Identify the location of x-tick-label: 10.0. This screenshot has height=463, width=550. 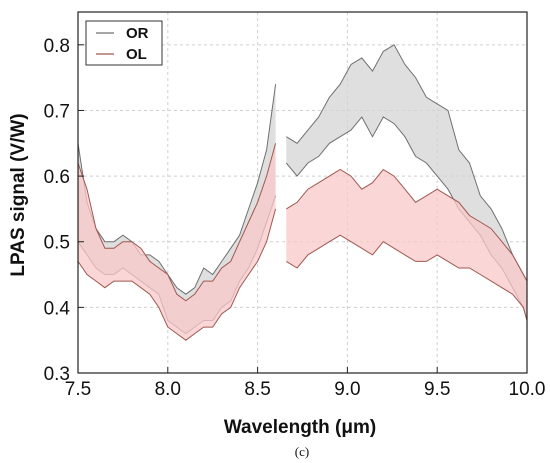
(527, 389).